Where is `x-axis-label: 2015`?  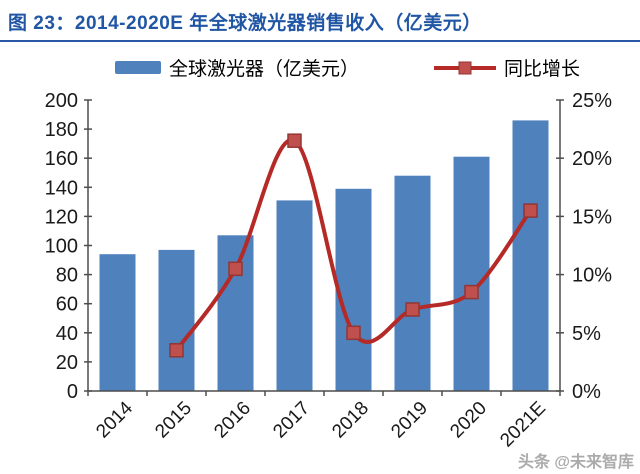
x-axis-label: 2015 is located at coordinates (173, 420).